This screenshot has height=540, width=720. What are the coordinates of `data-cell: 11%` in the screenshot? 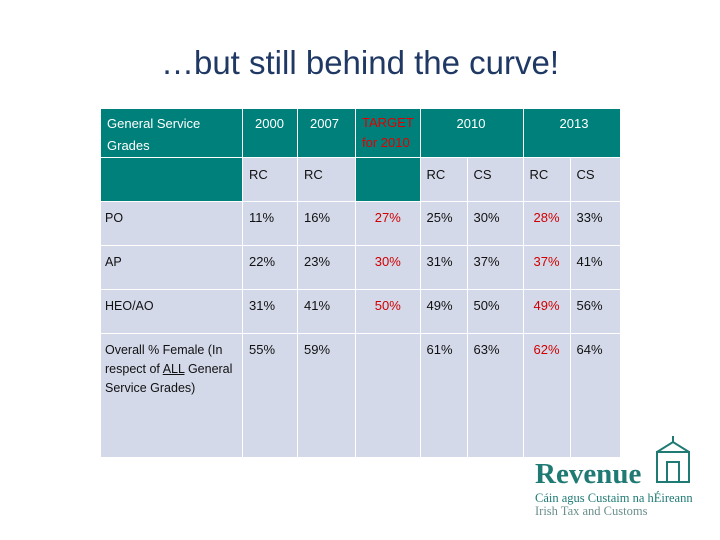 It's located at (270, 223).